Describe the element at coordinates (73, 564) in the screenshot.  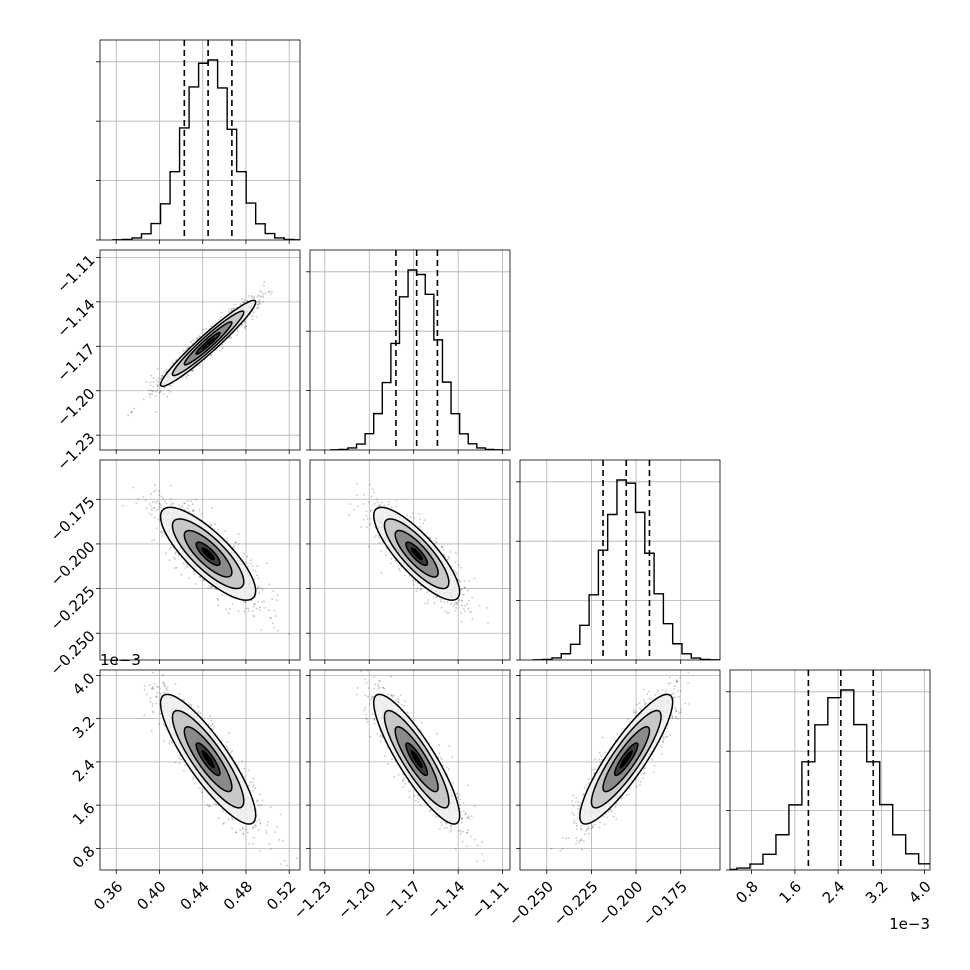
I see `y-tick-label: −0.200` at that location.